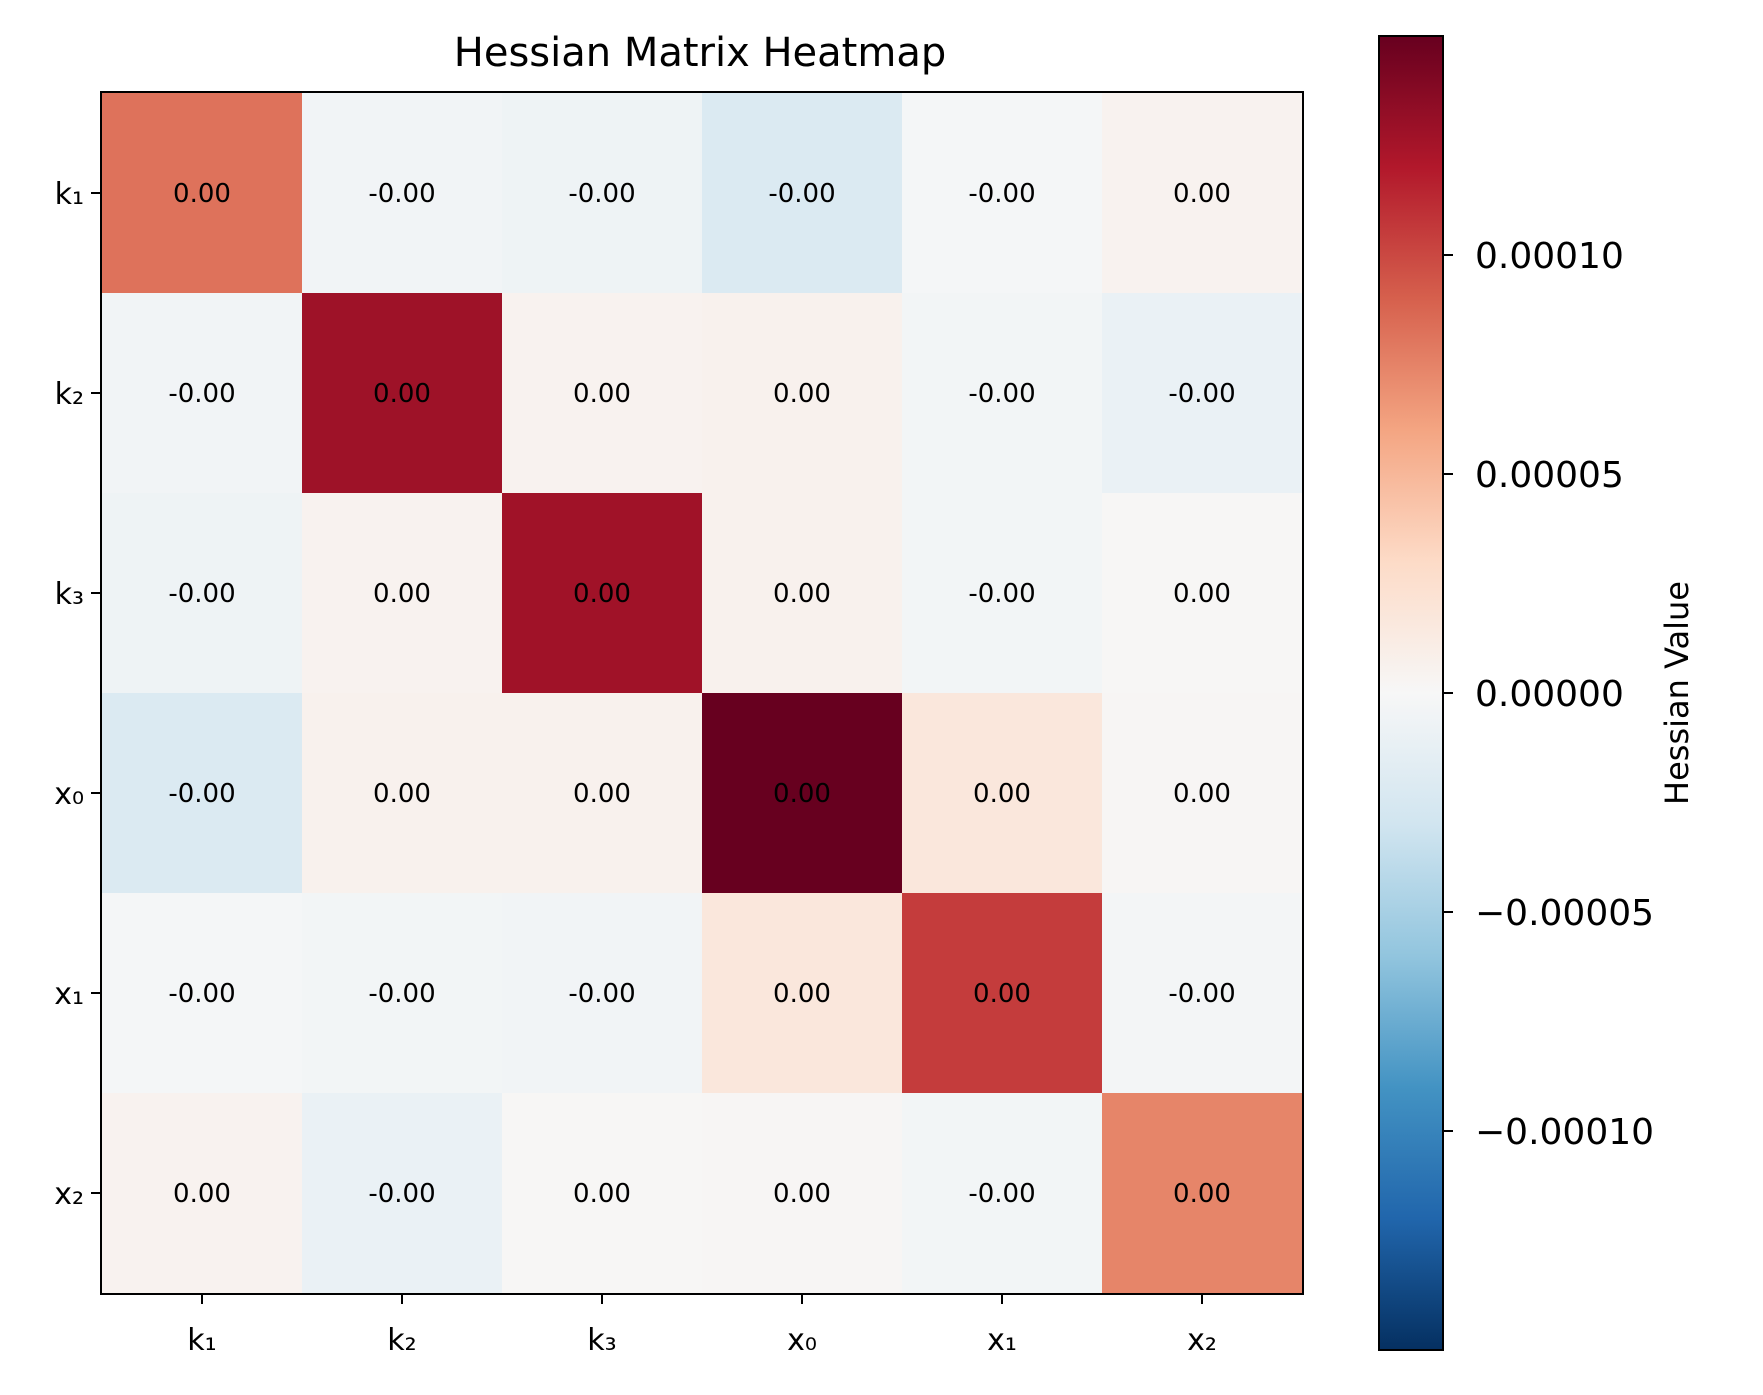  I want to click on colorbar, so click(1411, 693).